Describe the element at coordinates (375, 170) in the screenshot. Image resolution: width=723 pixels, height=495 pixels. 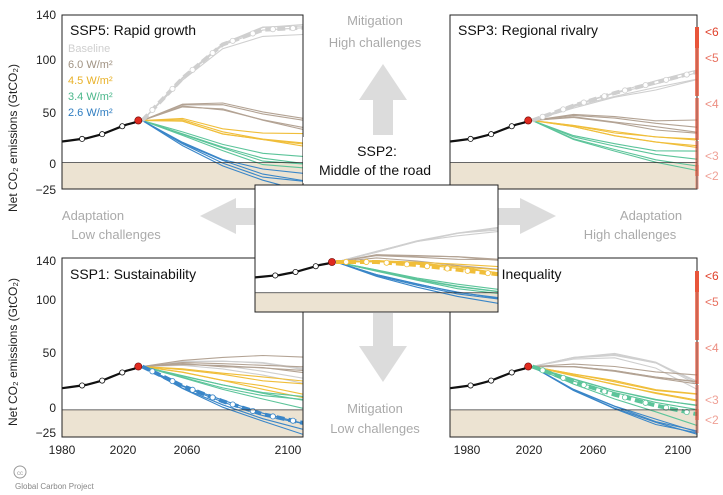
I see `center-label-line2: Middle of the road` at that location.